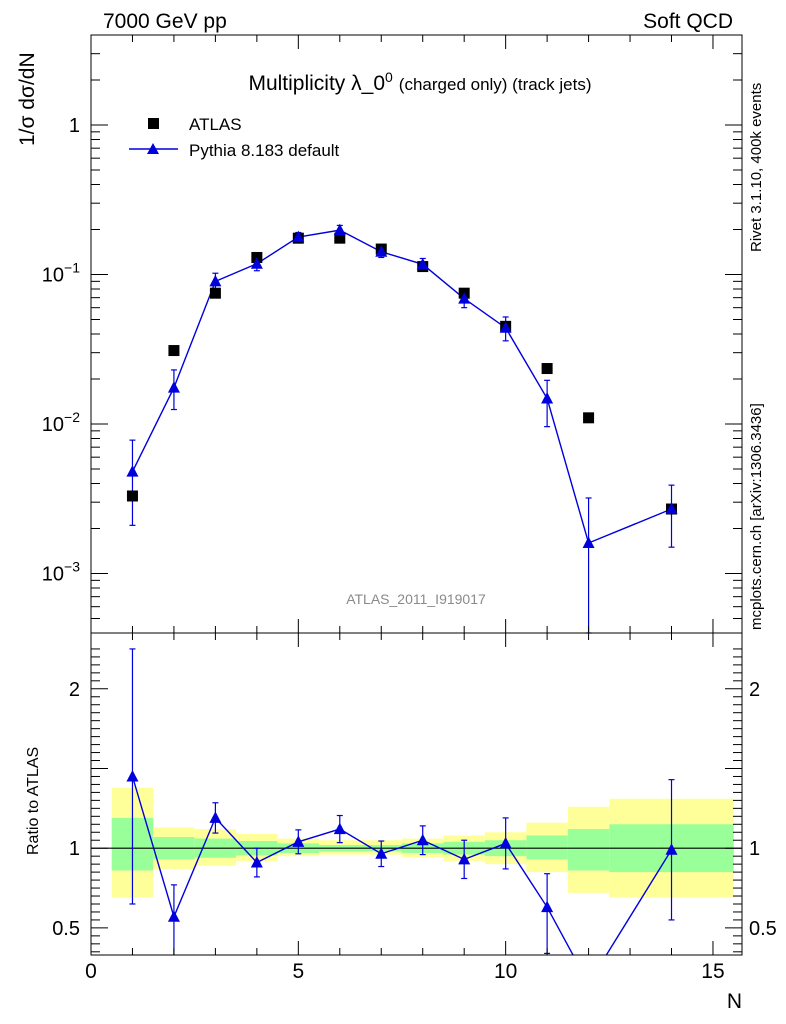 Image resolution: width=786 pixels, height=1024 pixels. I want to click on ratio-y-tick-label: 1, so click(74, 849).